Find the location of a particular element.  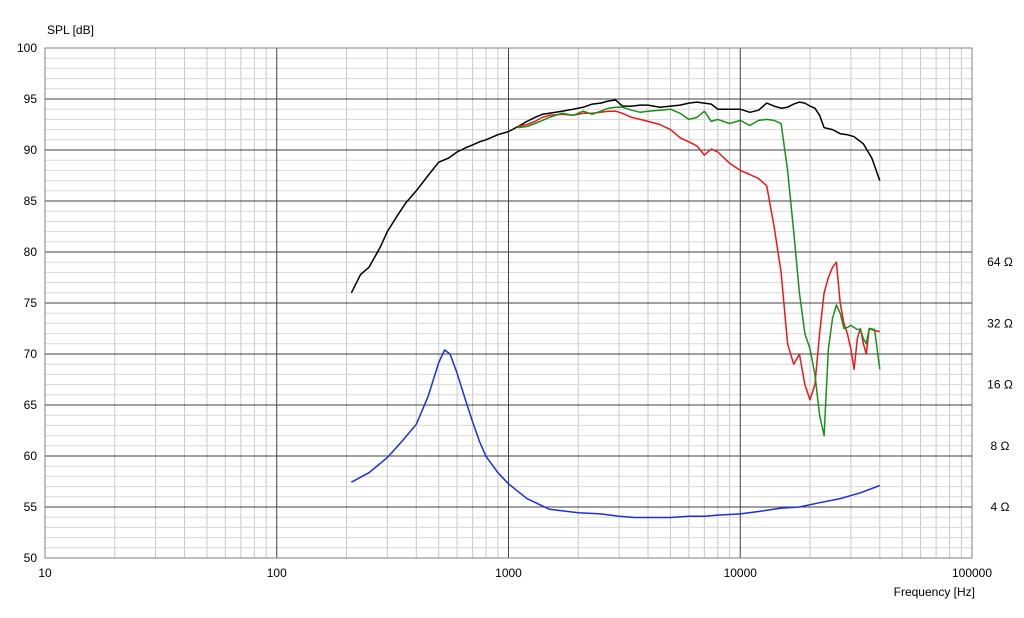

y-axis-ticks: 50 55 60 65 70 75 80 85 90 95 100 is located at coordinates (27, 303).